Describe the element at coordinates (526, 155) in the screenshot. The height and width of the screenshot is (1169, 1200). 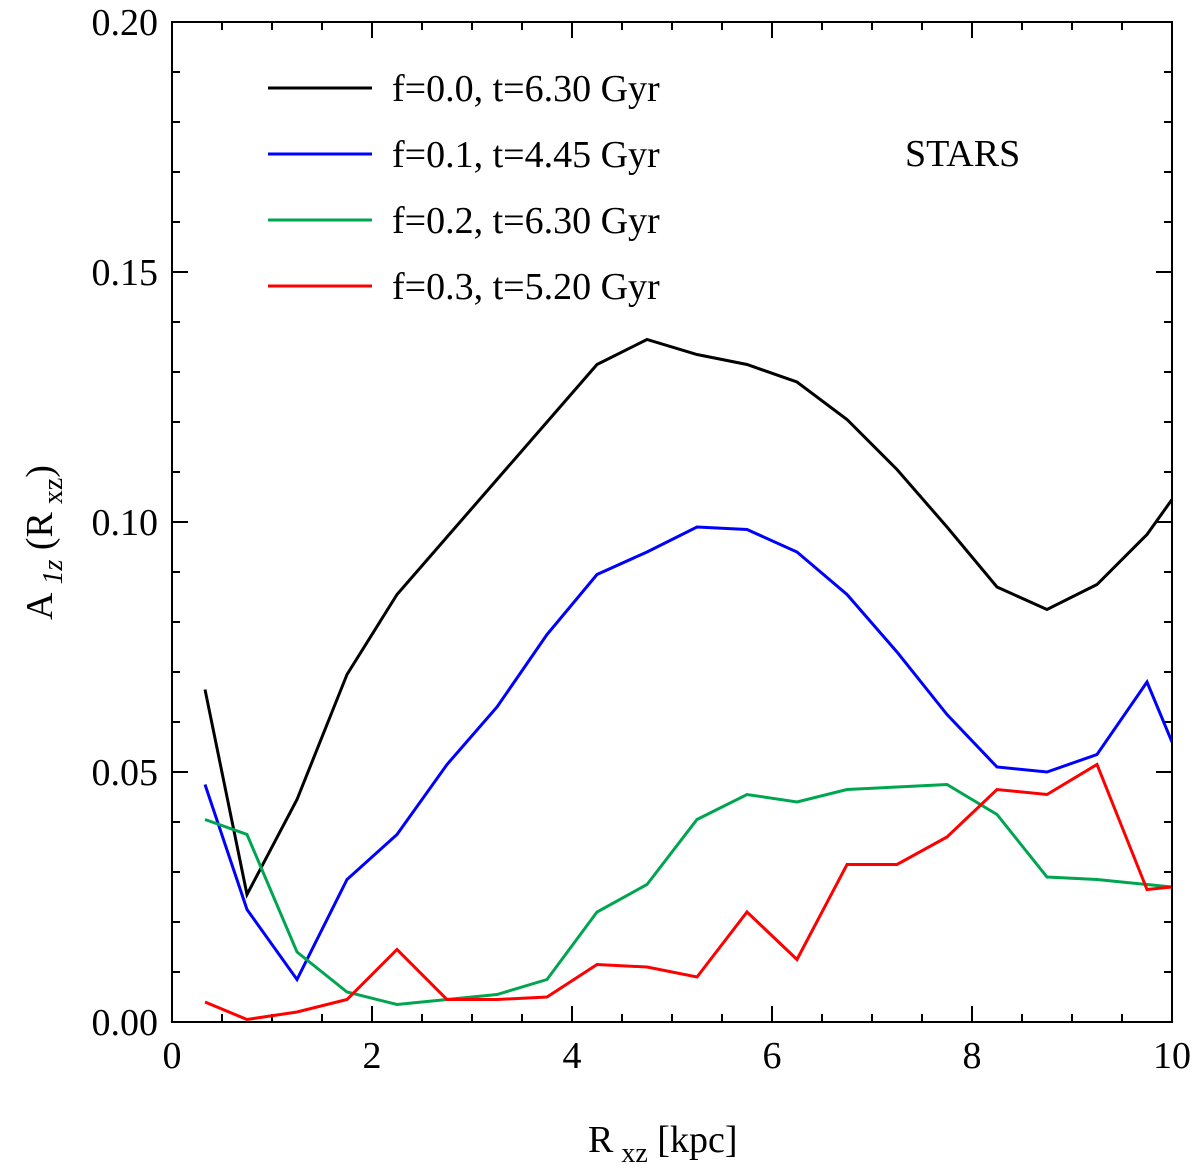
I see `legend-label-1: f=0.1, t=4.45 Gyr` at that location.